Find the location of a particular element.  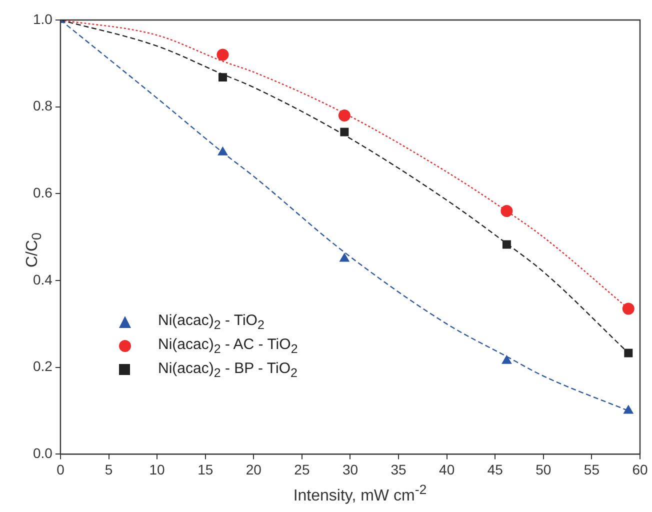

x-tick-label: 35 is located at coordinates (398, 469).